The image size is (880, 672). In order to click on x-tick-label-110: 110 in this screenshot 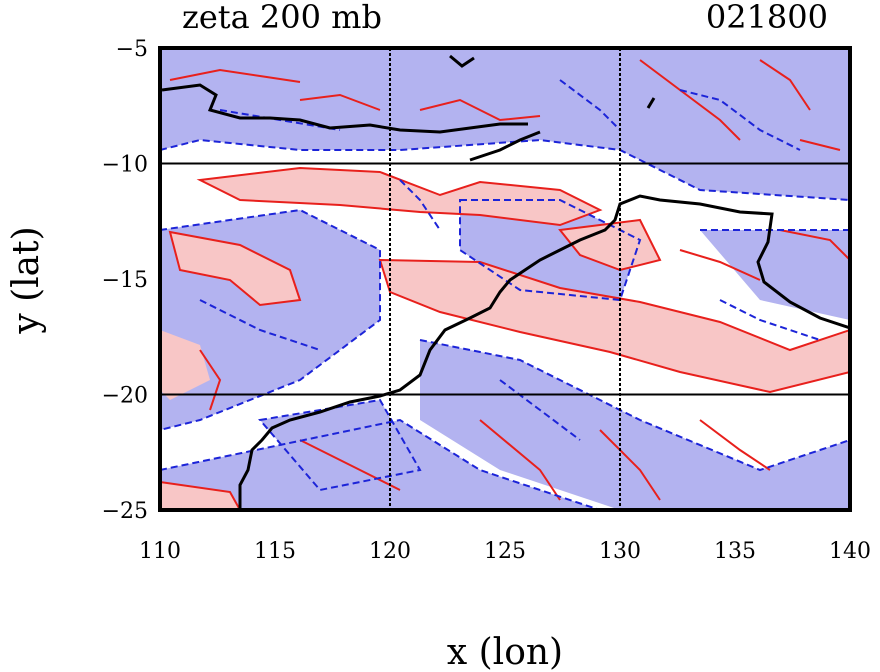, I will do `click(160, 551)`.